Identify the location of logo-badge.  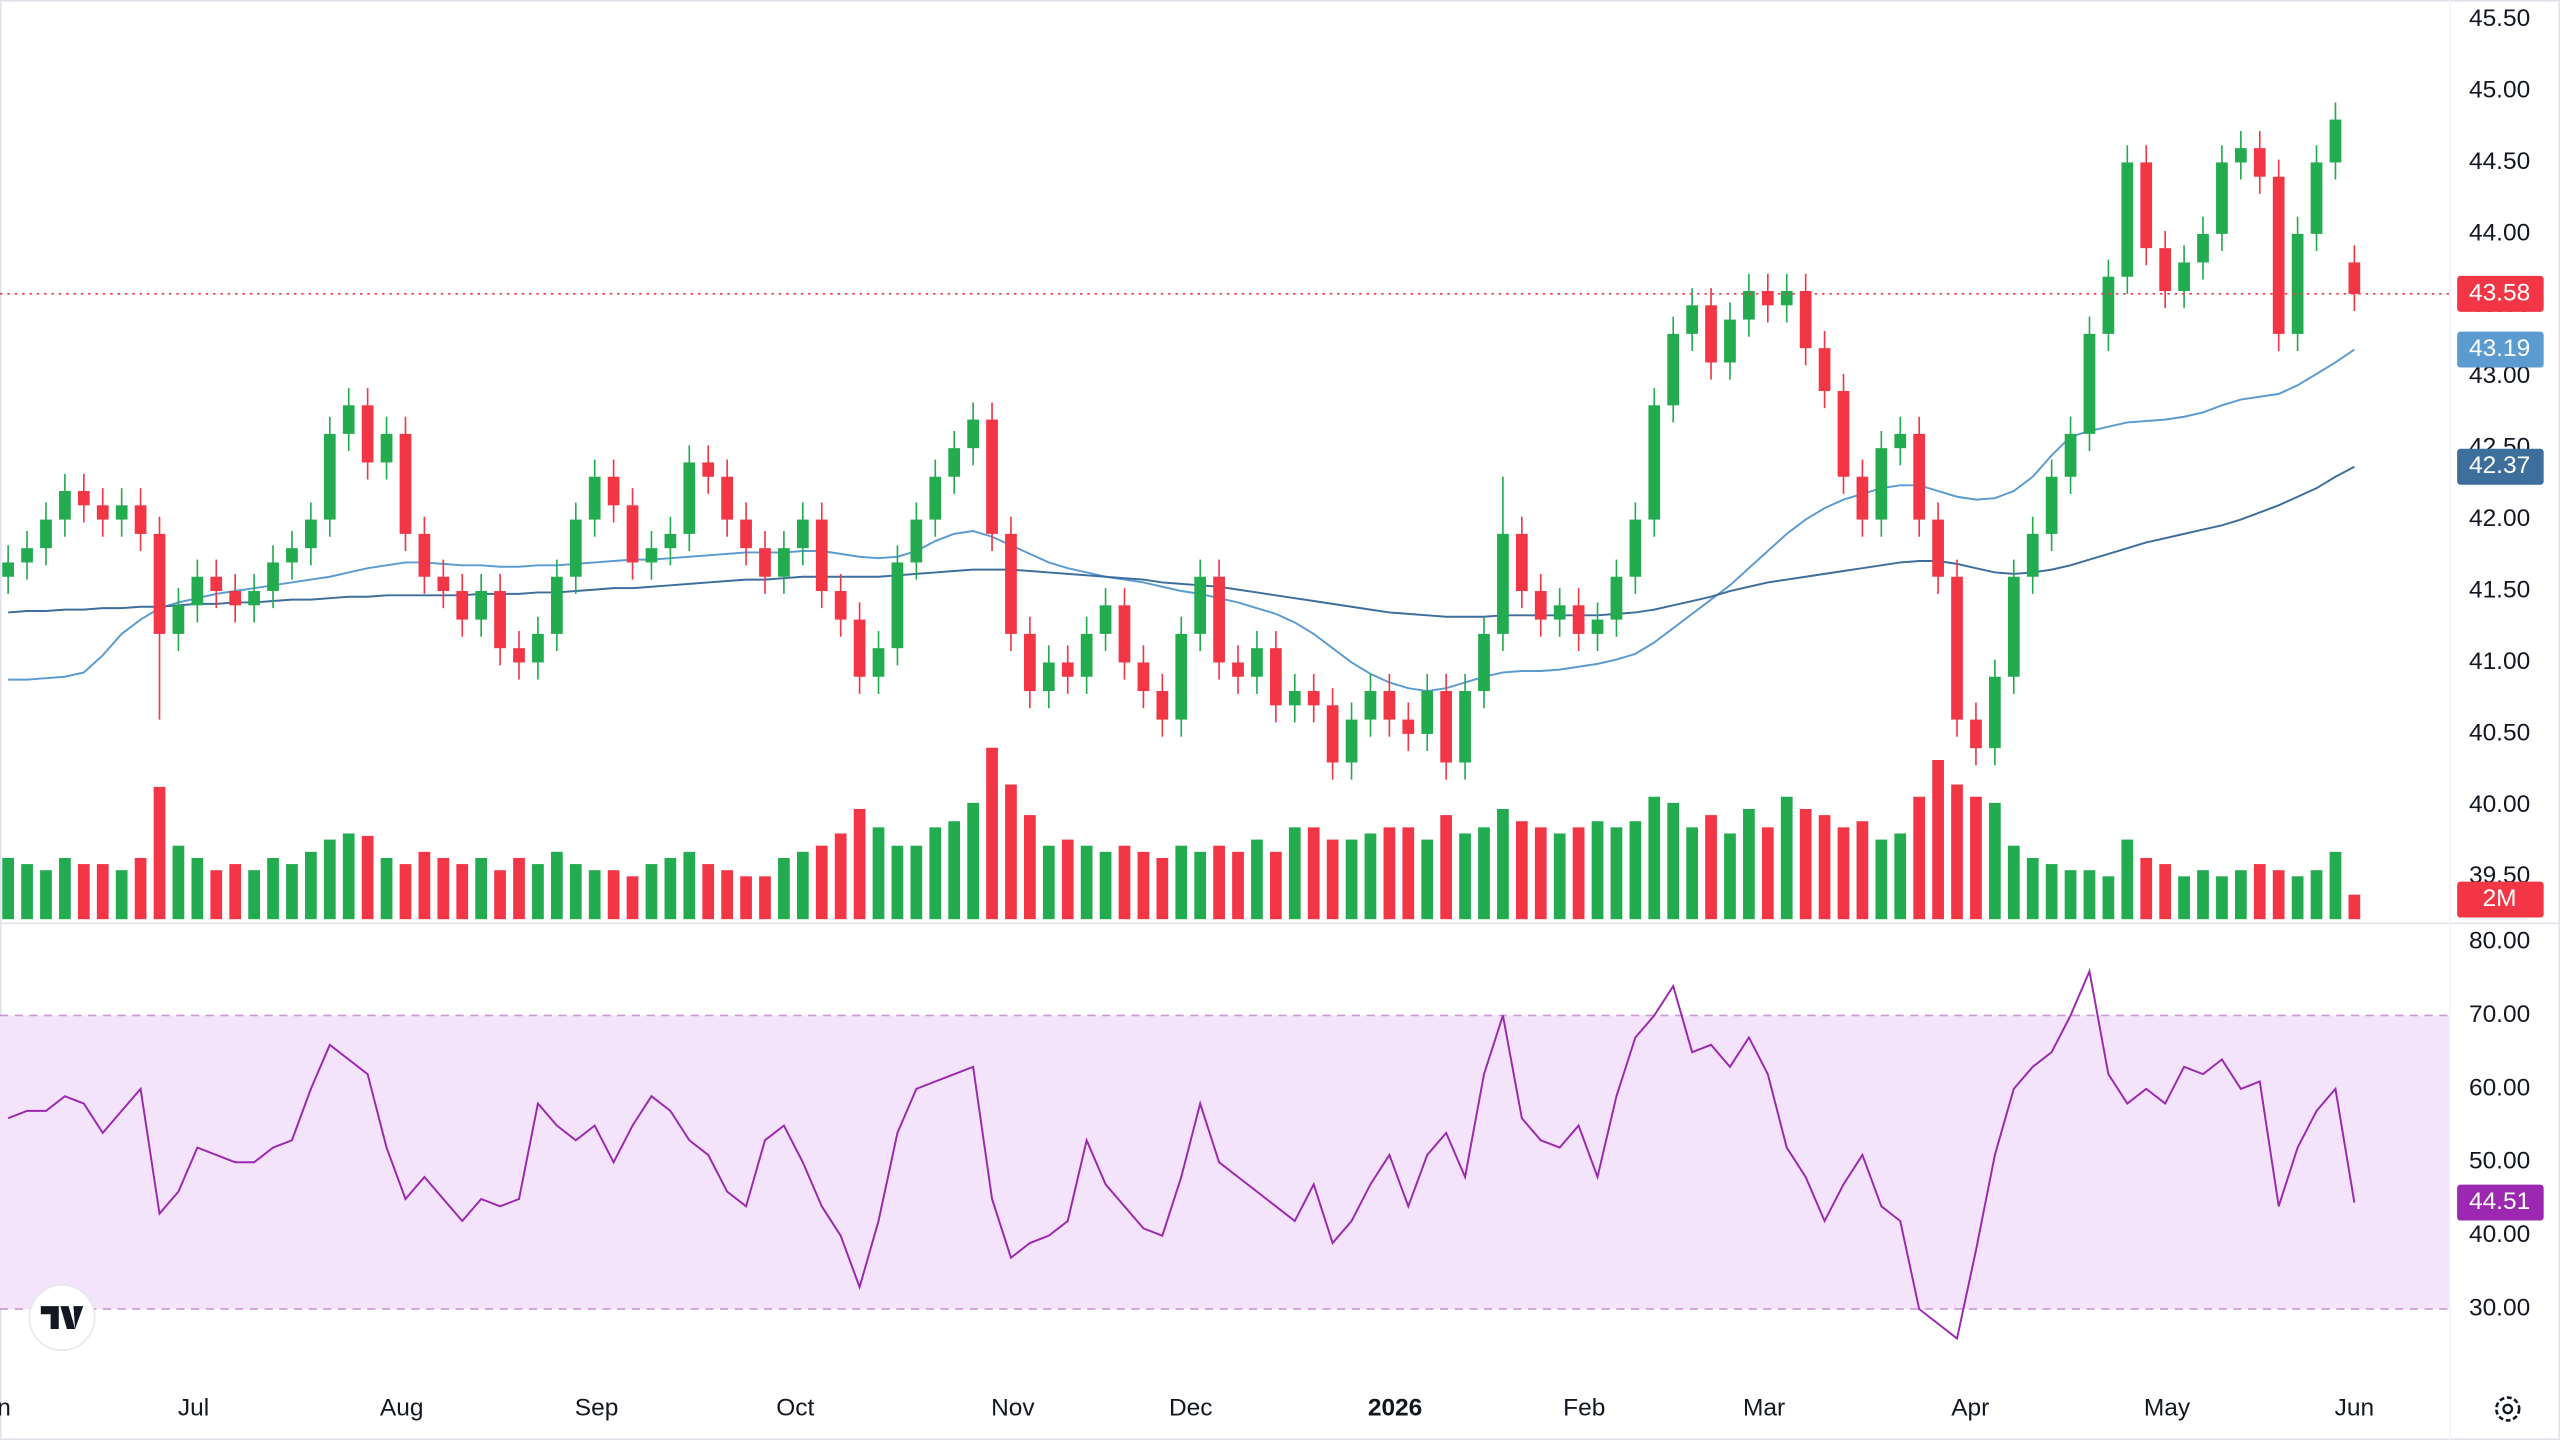
(62, 1318).